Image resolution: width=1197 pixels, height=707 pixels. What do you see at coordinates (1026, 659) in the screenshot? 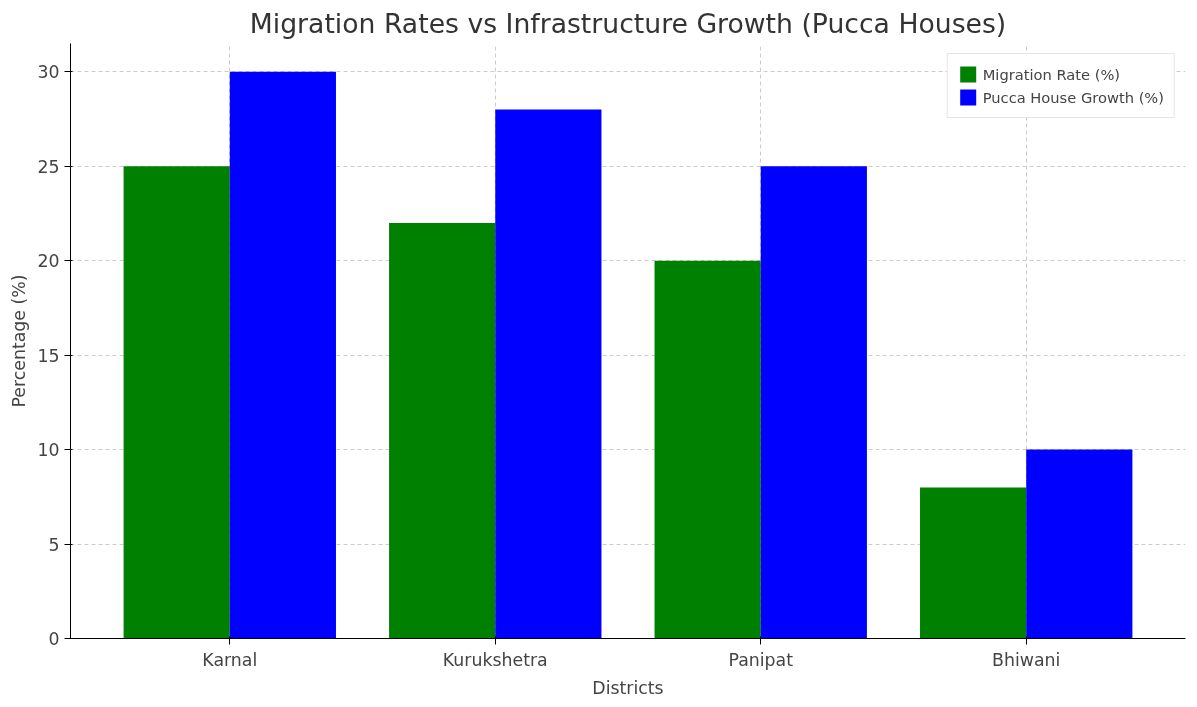
I see `x-tick-label: Bhiwani` at bounding box center [1026, 659].